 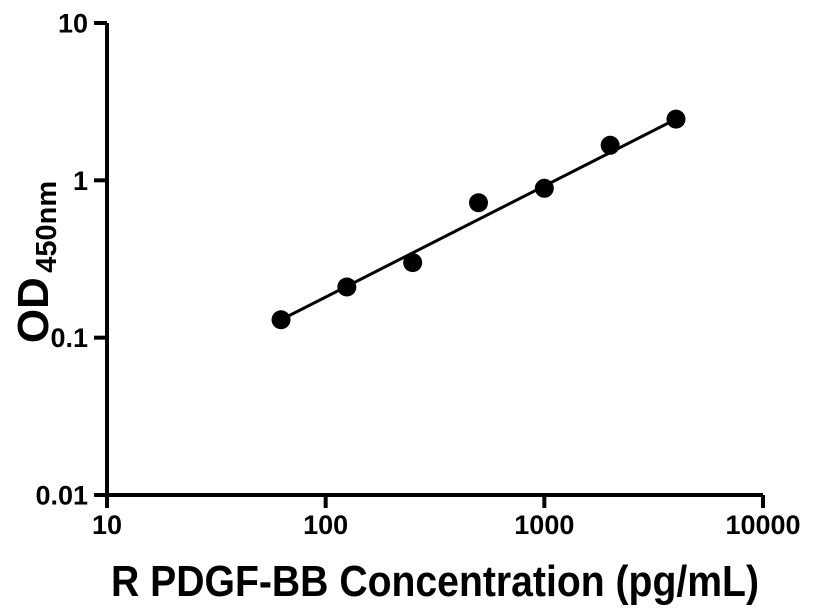 What do you see at coordinates (762, 525) in the screenshot?
I see `x-tick-label: 10000` at bounding box center [762, 525].